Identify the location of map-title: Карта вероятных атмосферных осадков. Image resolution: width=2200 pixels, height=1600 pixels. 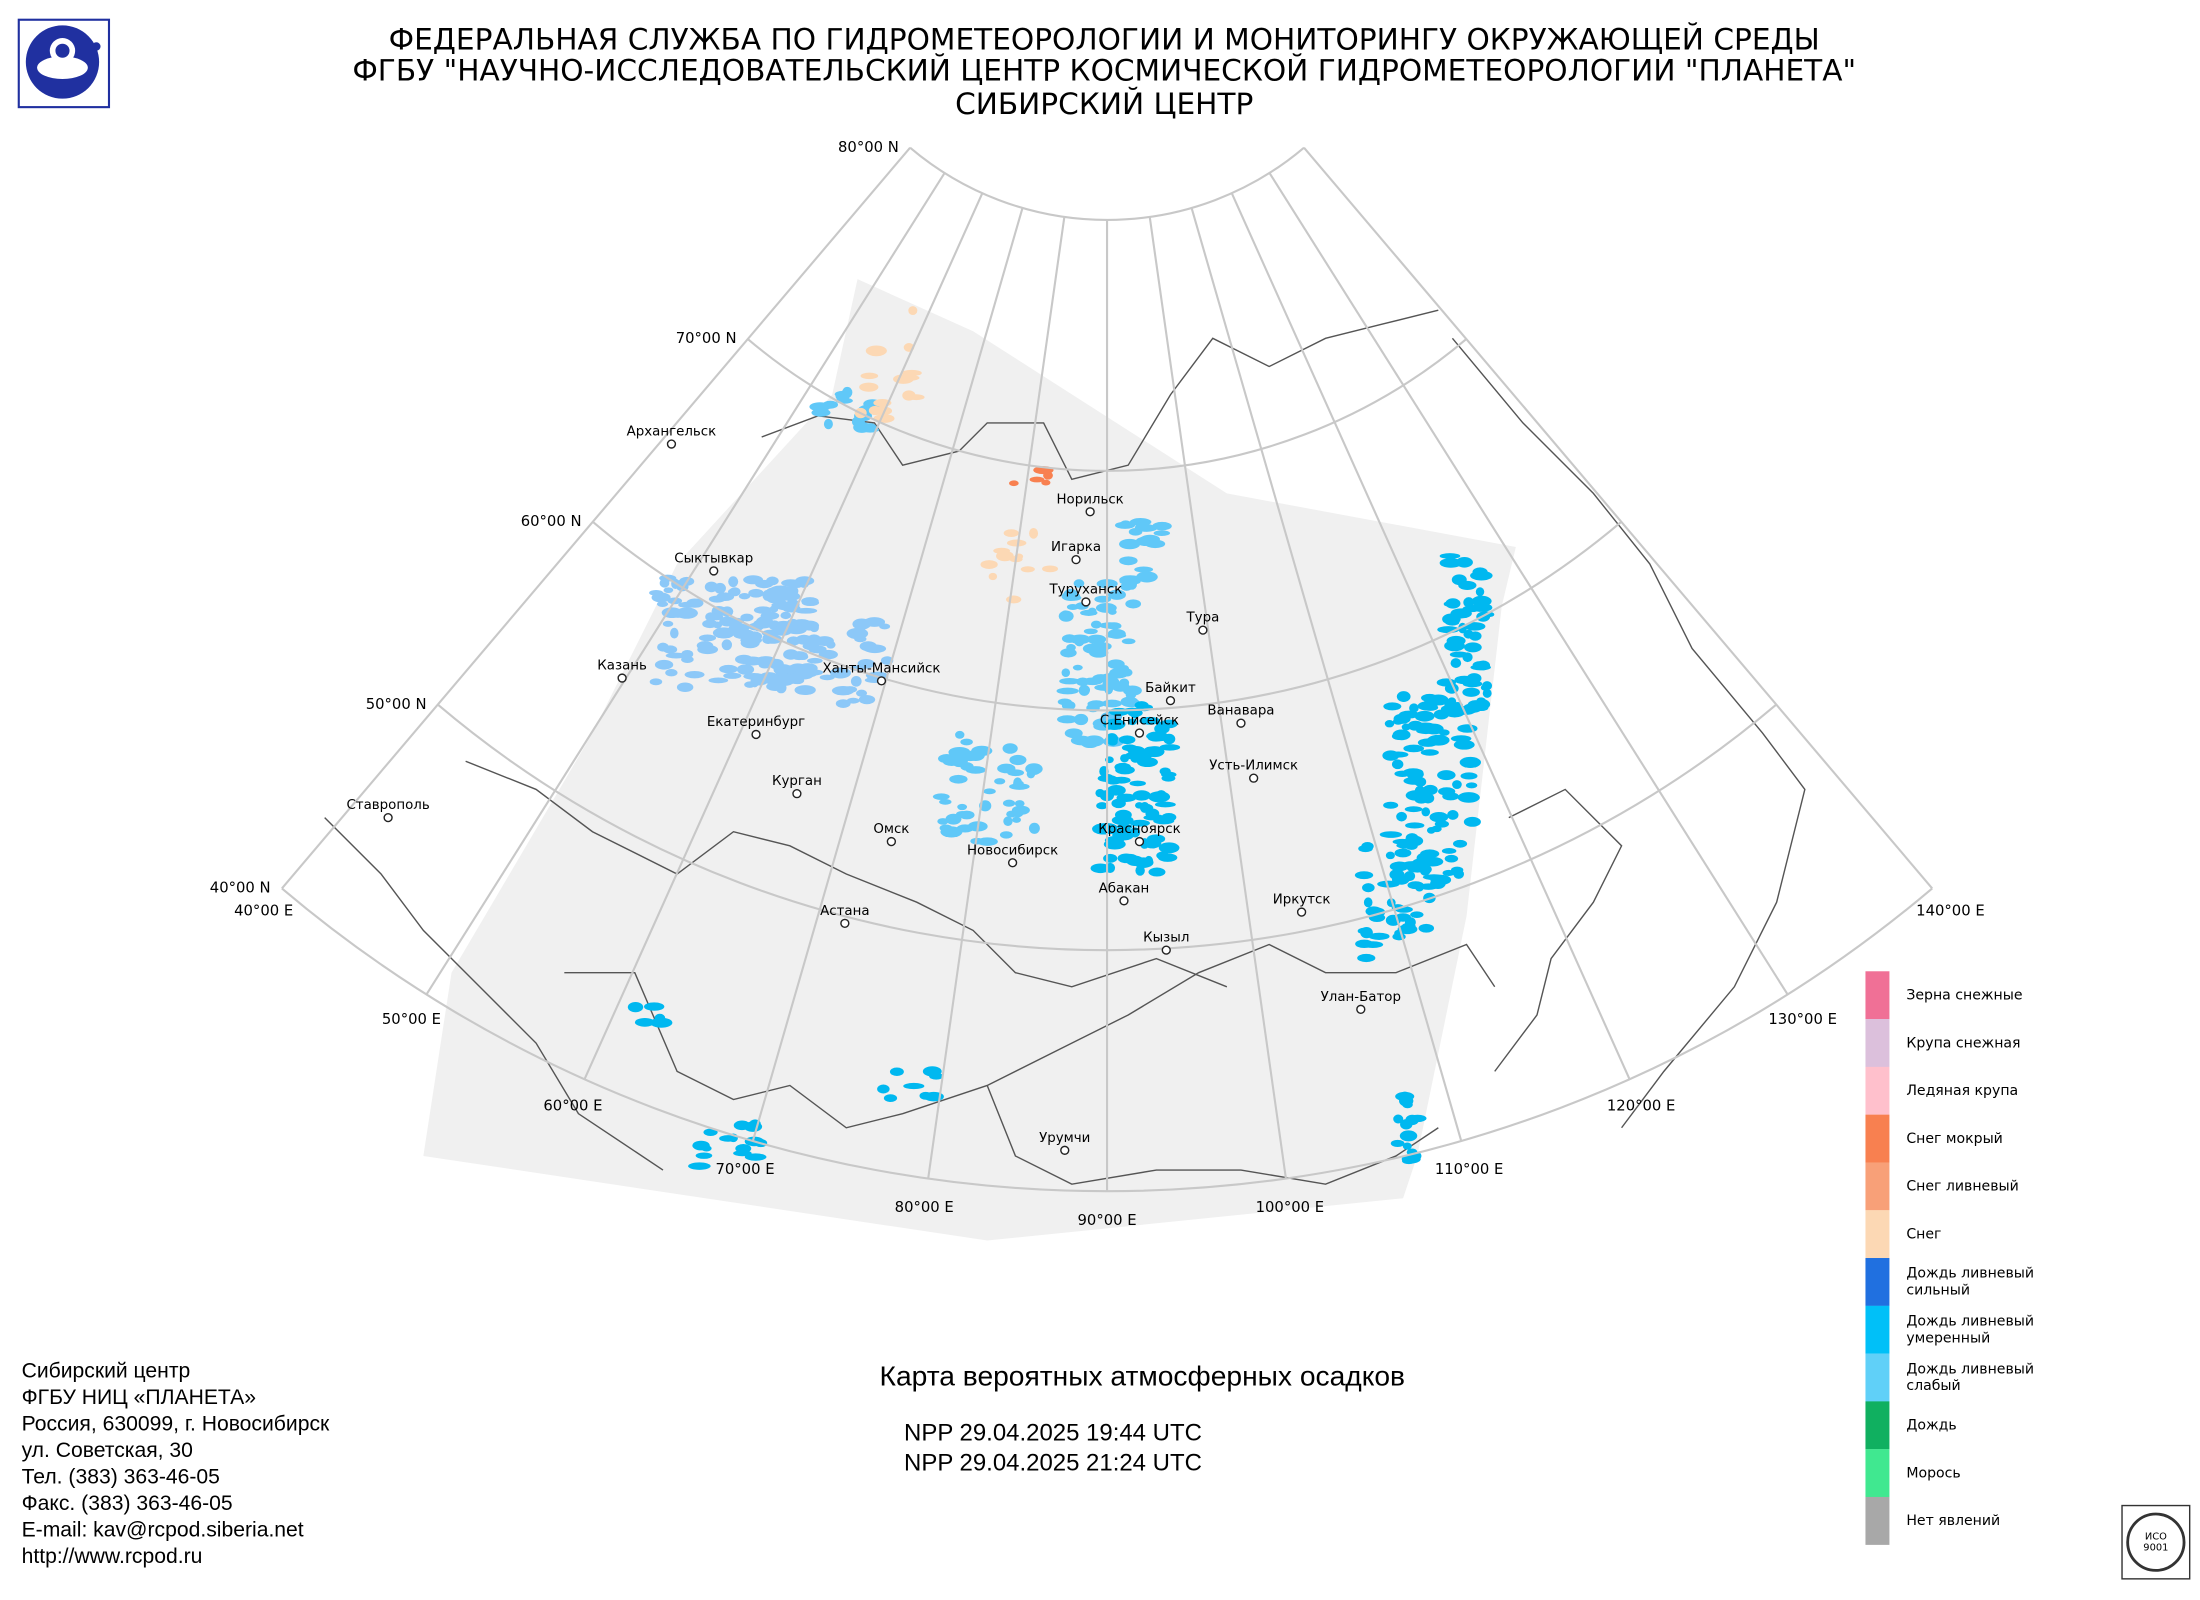
(1142, 1376).